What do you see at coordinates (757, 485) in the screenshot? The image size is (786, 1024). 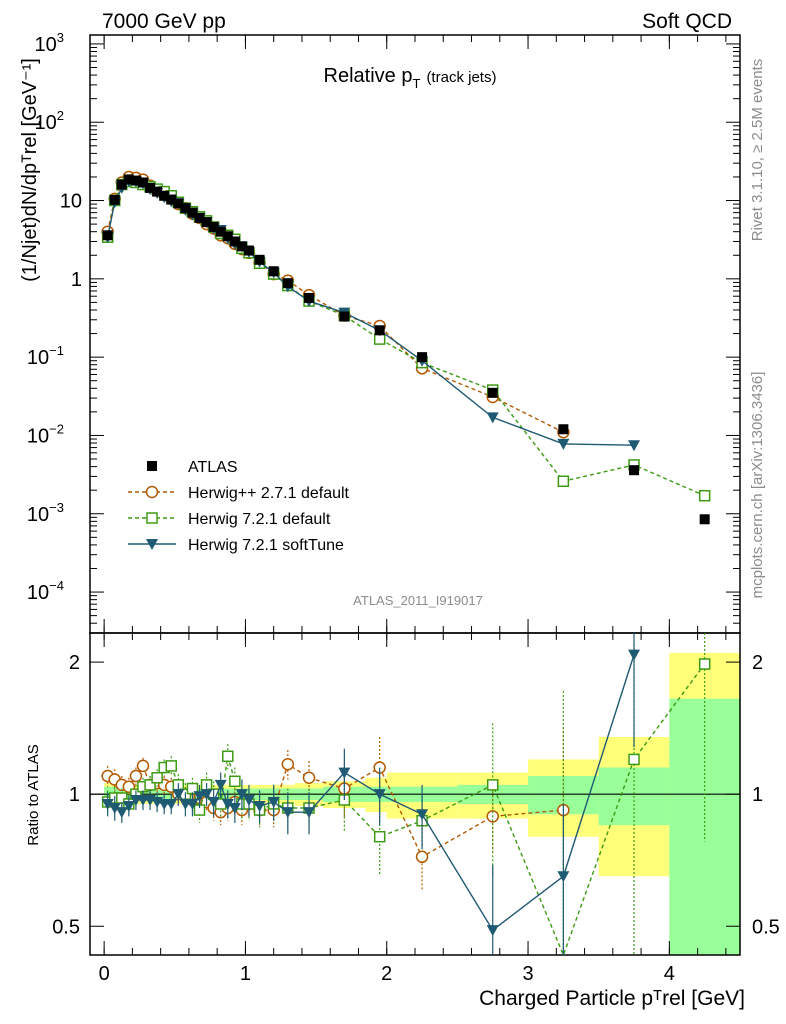 I see `mcplots-label: mcplots.cern.ch [arXiv:1306.3436]` at bounding box center [757, 485].